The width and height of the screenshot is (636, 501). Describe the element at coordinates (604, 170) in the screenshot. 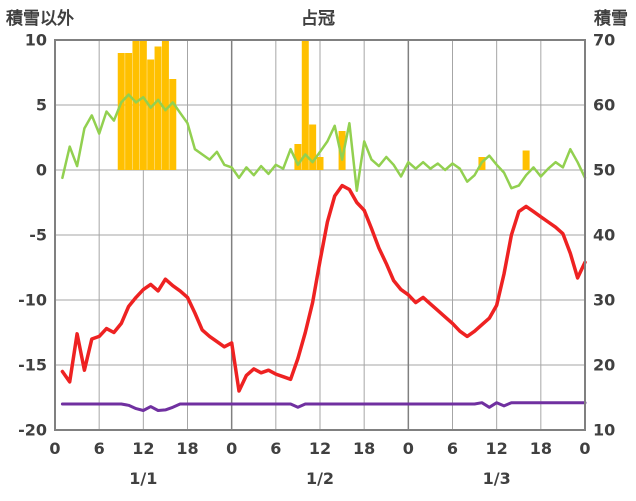

I see `svg-text: 50` at that location.